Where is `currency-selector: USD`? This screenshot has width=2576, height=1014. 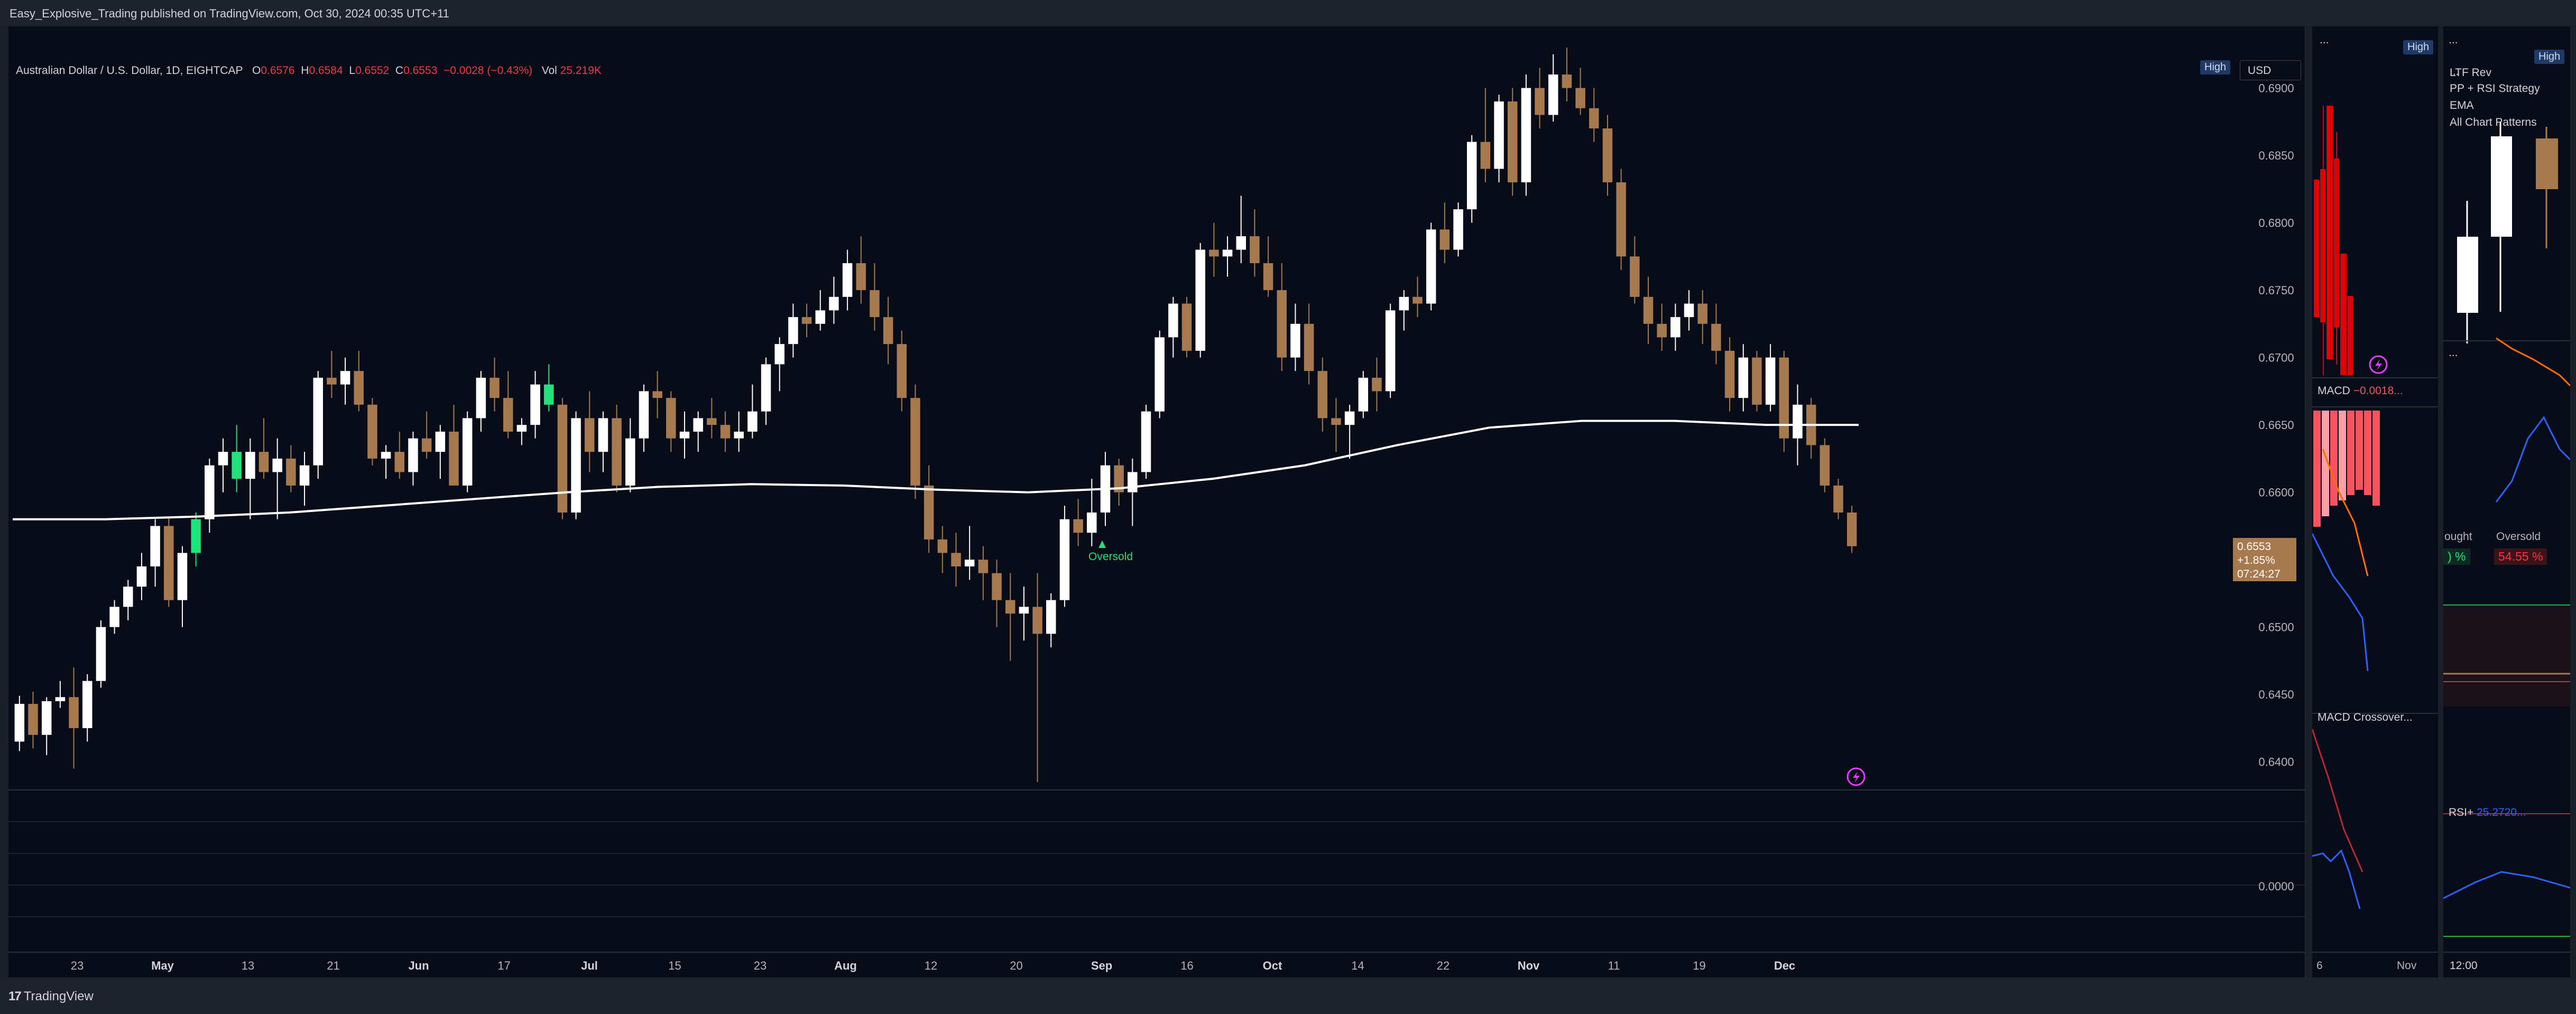 currency-selector: USD is located at coordinates (2270, 70).